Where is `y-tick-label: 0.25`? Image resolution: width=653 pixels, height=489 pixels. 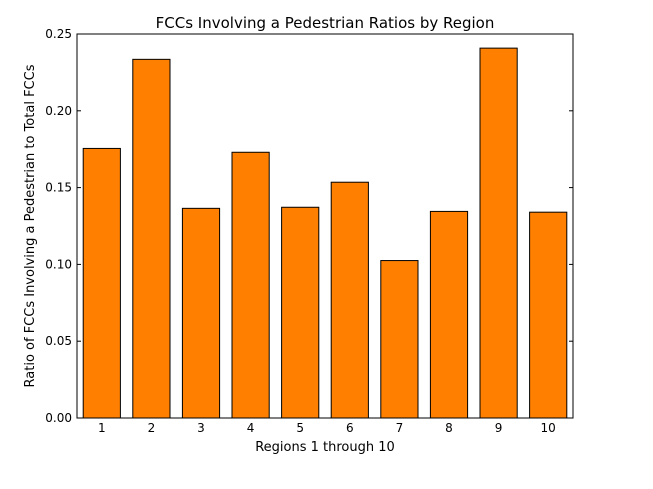 y-tick-label: 0.25 is located at coordinates (58, 34).